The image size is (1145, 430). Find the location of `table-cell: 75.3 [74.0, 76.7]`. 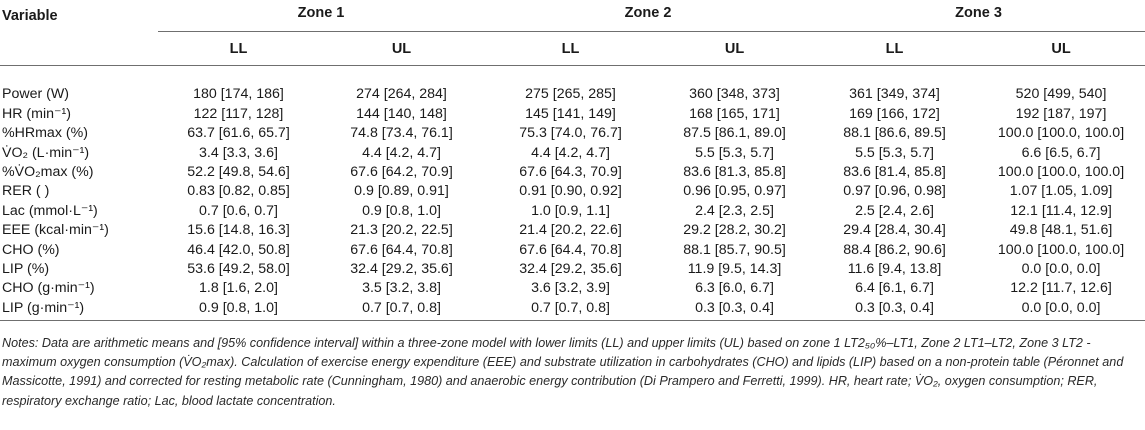

table-cell: 75.3 [74.0, 76.7] is located at coordinates (570, 133).